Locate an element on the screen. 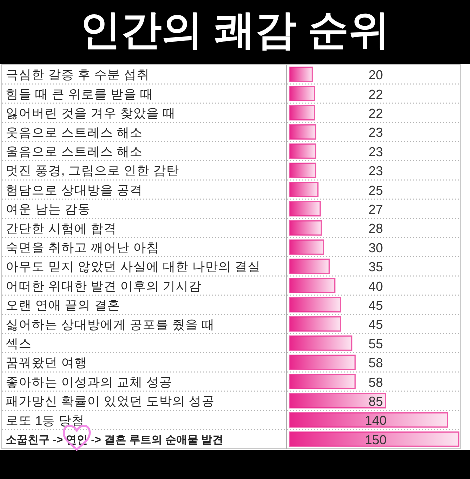  y-tick-label: 오랜 연애 끝의 결혼 is located at coordinates (63, 305).